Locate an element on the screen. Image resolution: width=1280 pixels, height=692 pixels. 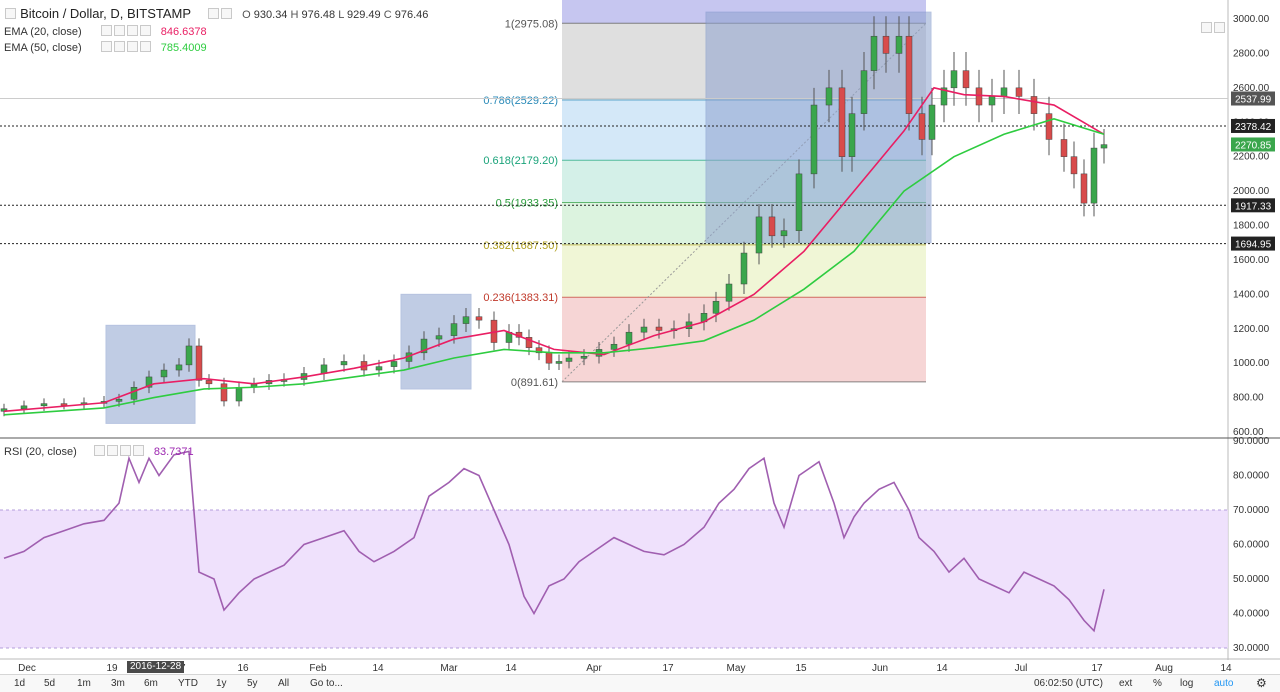
range-1m: 1m is located at coordinates (84, 683).